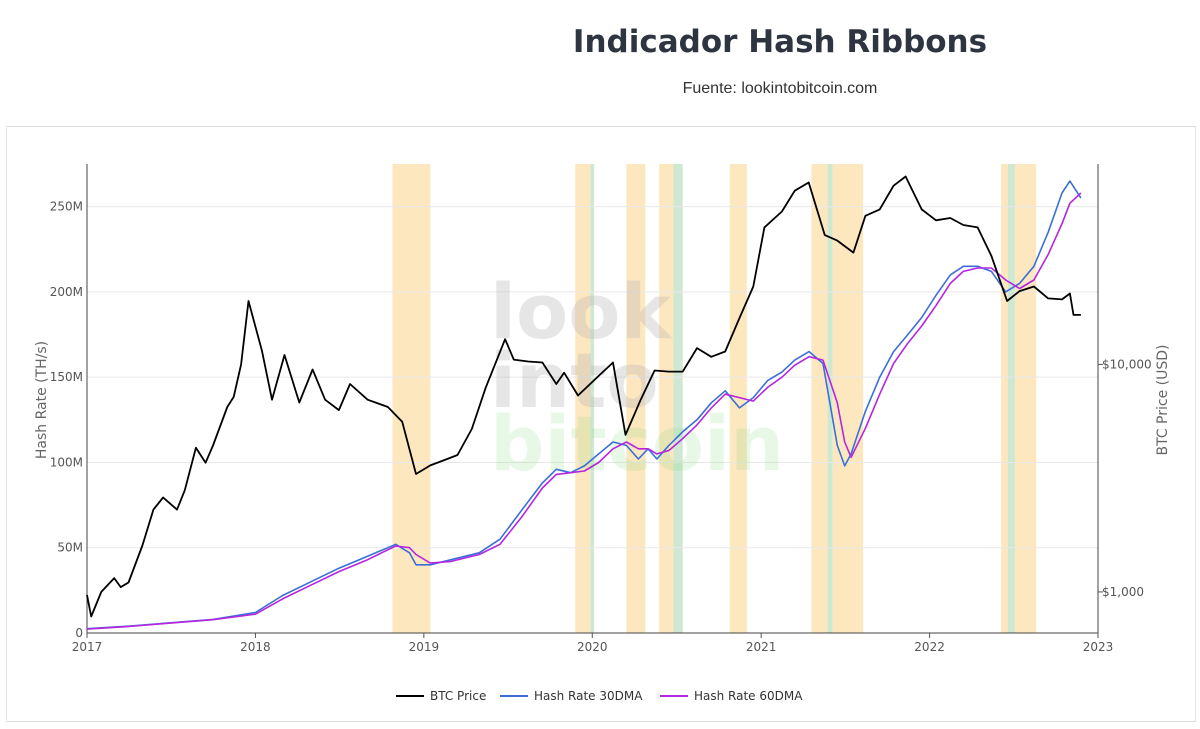  I want to click on watermark-word: look, so click(581, 311).